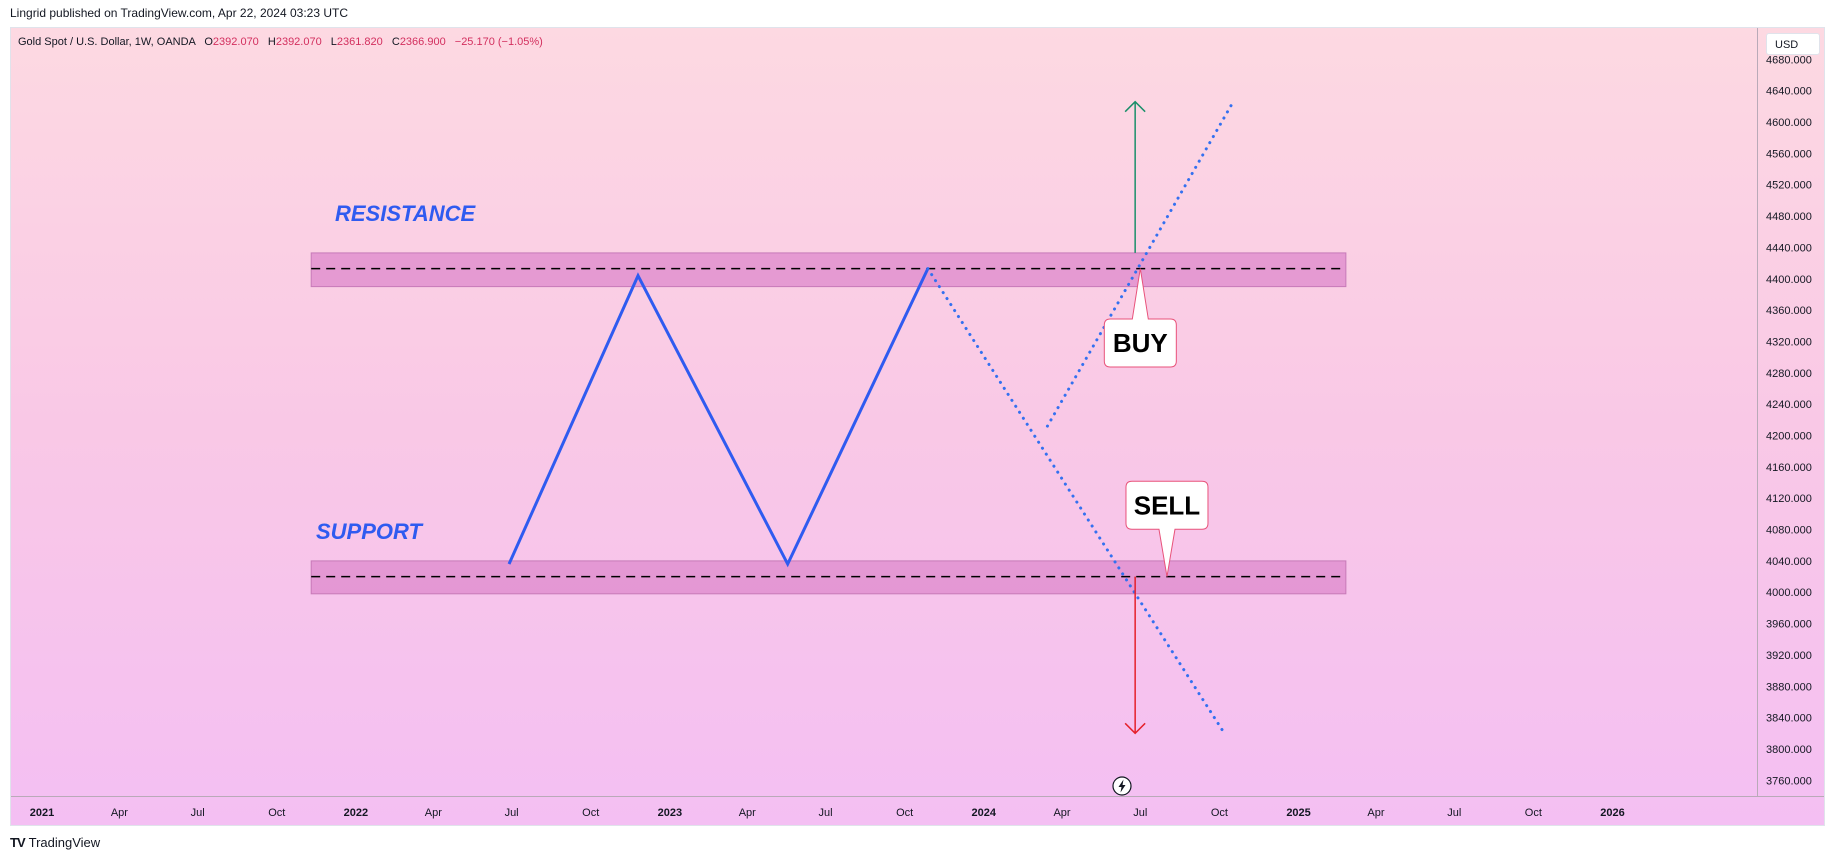  What do you see at coordinates (1140, 318) in the screenshot?
I see `buy-callout-box` at bounding box center [1140, 318].